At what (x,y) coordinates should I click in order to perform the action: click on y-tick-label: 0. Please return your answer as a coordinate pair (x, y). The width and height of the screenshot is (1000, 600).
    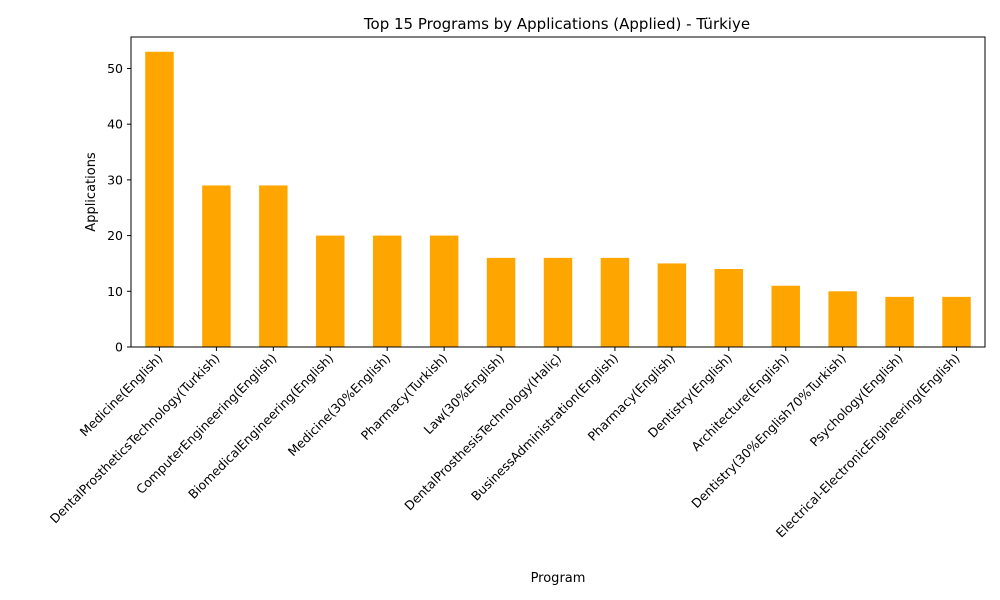
    Looking at the image, I should click on (119, 347).